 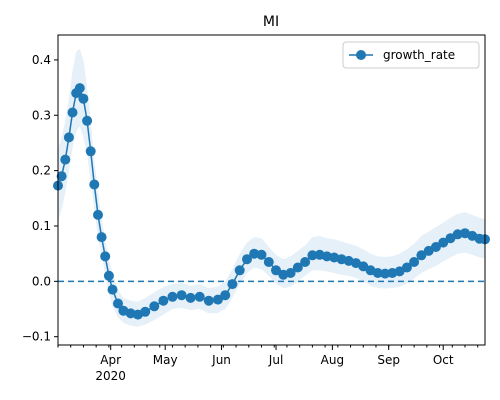 I want to click on y-tick-label: 0.0, so click(x=41, y=281).